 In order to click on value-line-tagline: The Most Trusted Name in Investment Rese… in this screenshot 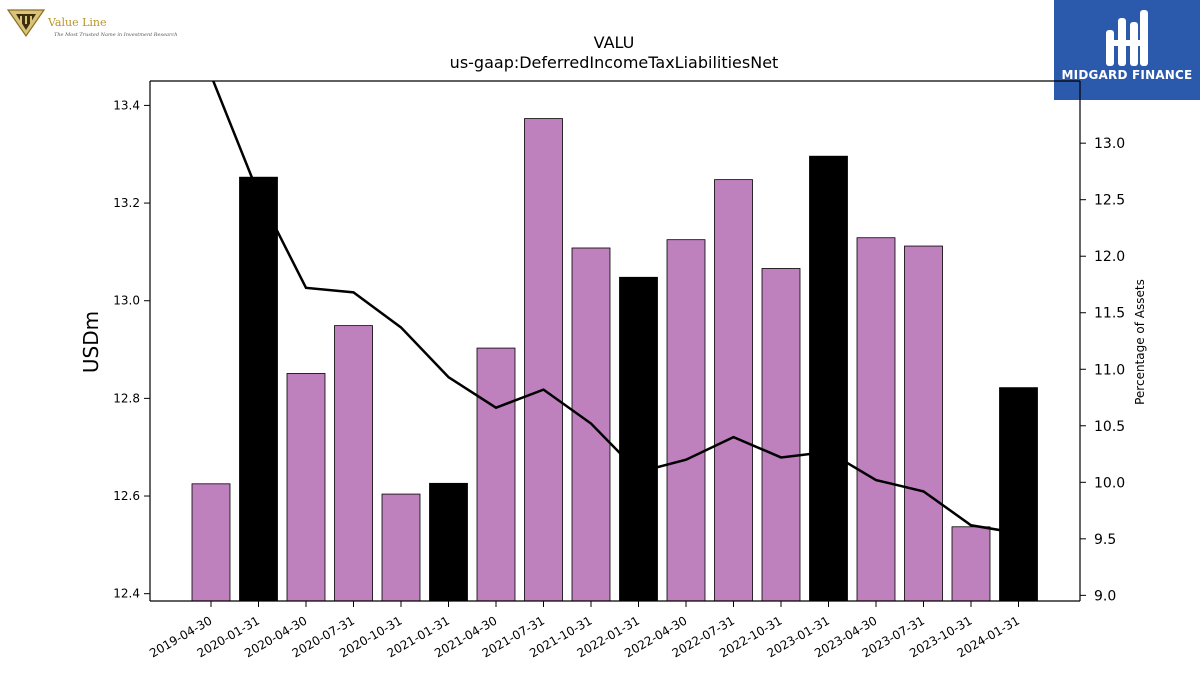, I will do `click(116, 35)`.